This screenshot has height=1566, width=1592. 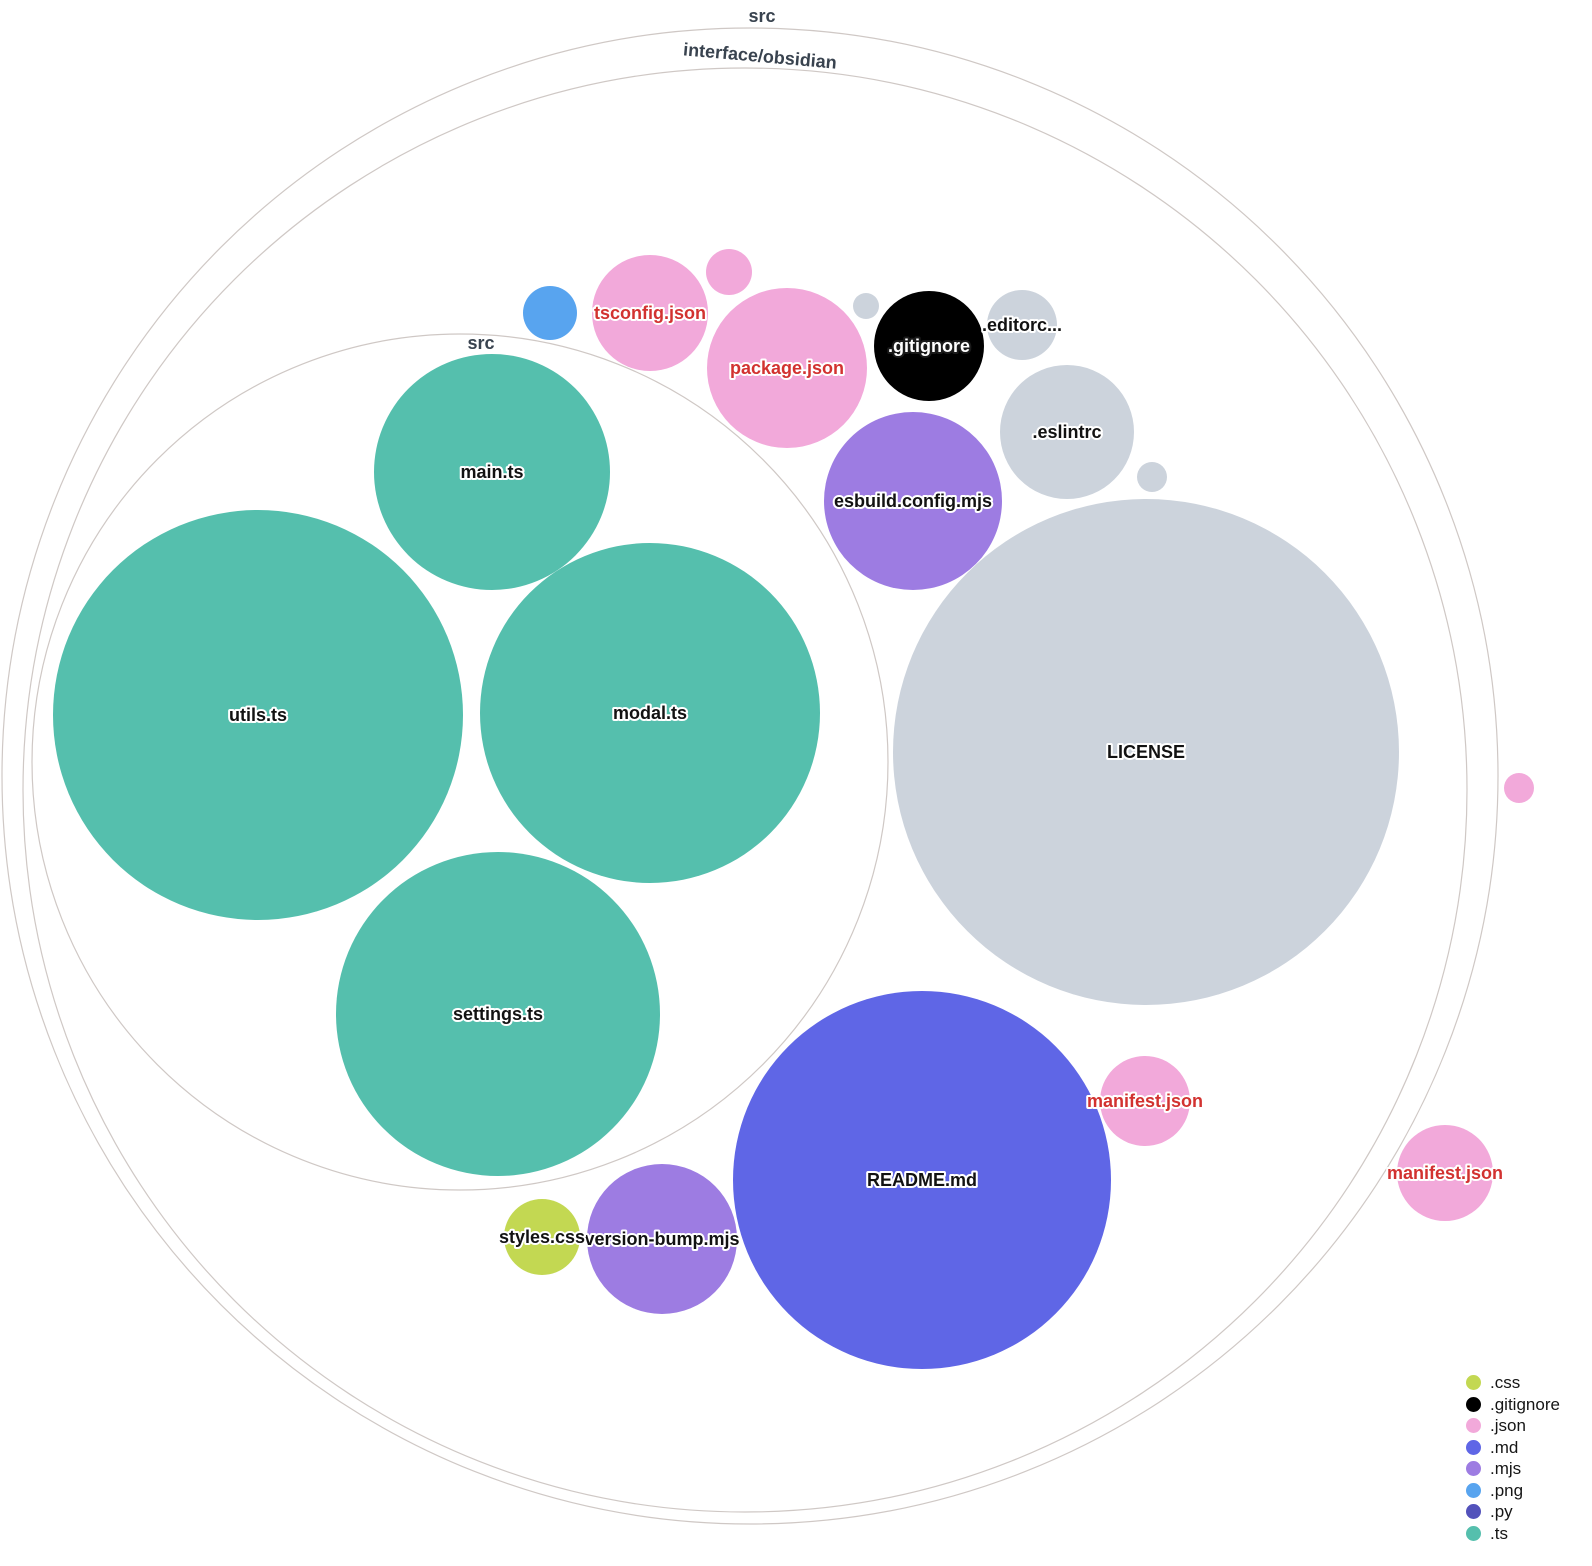 I want to click on legend-dot-json-icon, so click(x=1473, y=1426).